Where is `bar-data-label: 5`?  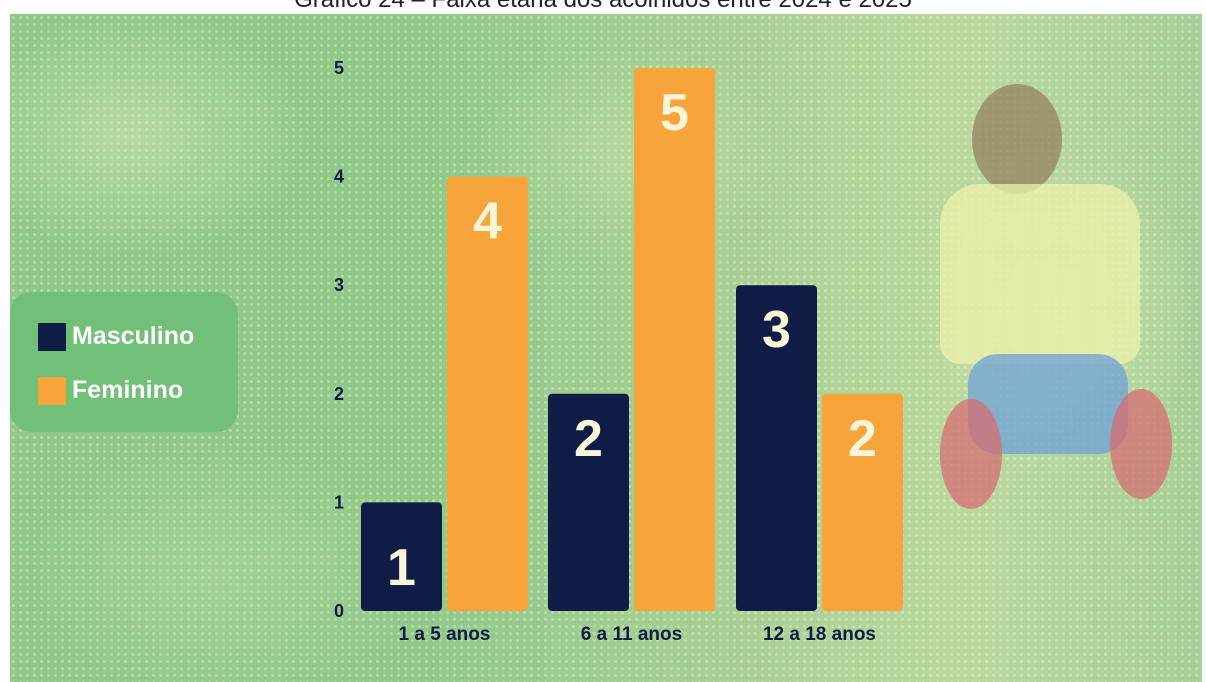 bar-data-label: 5 is located at coordinates (674, 113).